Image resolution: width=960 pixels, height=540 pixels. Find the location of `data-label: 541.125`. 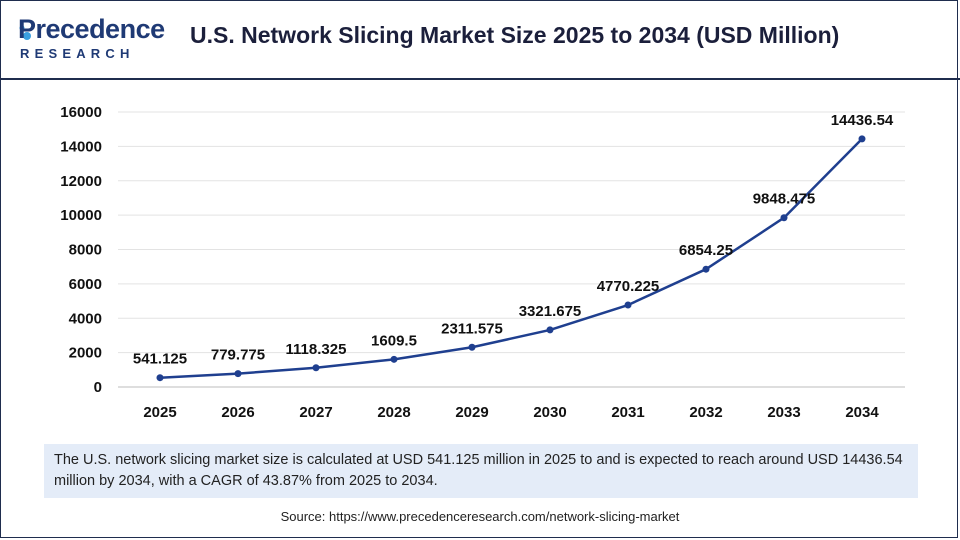

data-label: 541.125 is located at coordinates (160, 359).